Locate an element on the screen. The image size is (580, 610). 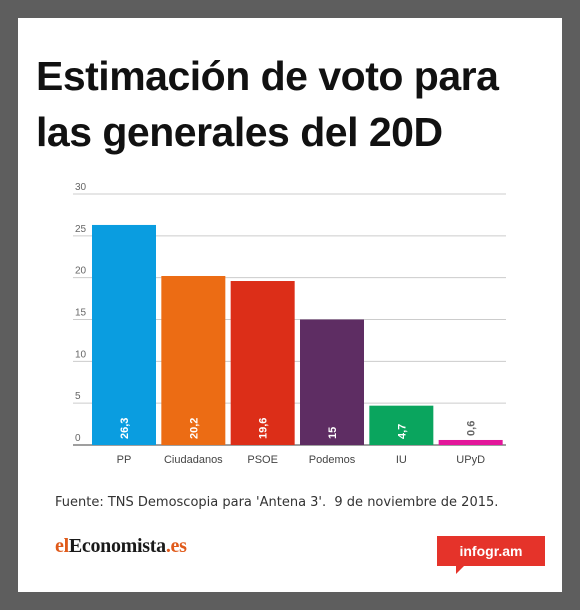
value-label: 4,7 is located at coordinates (402, 431).